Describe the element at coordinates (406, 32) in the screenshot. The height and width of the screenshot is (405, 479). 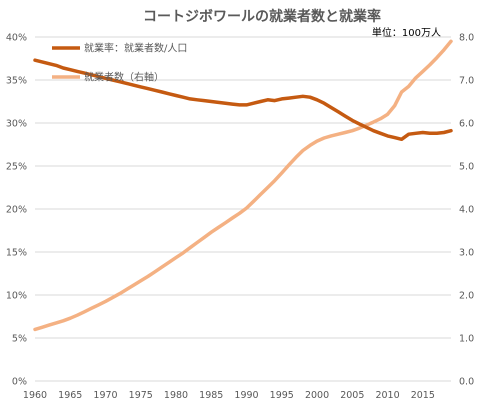
I see `unit-label: 単位：100万人` at that location.